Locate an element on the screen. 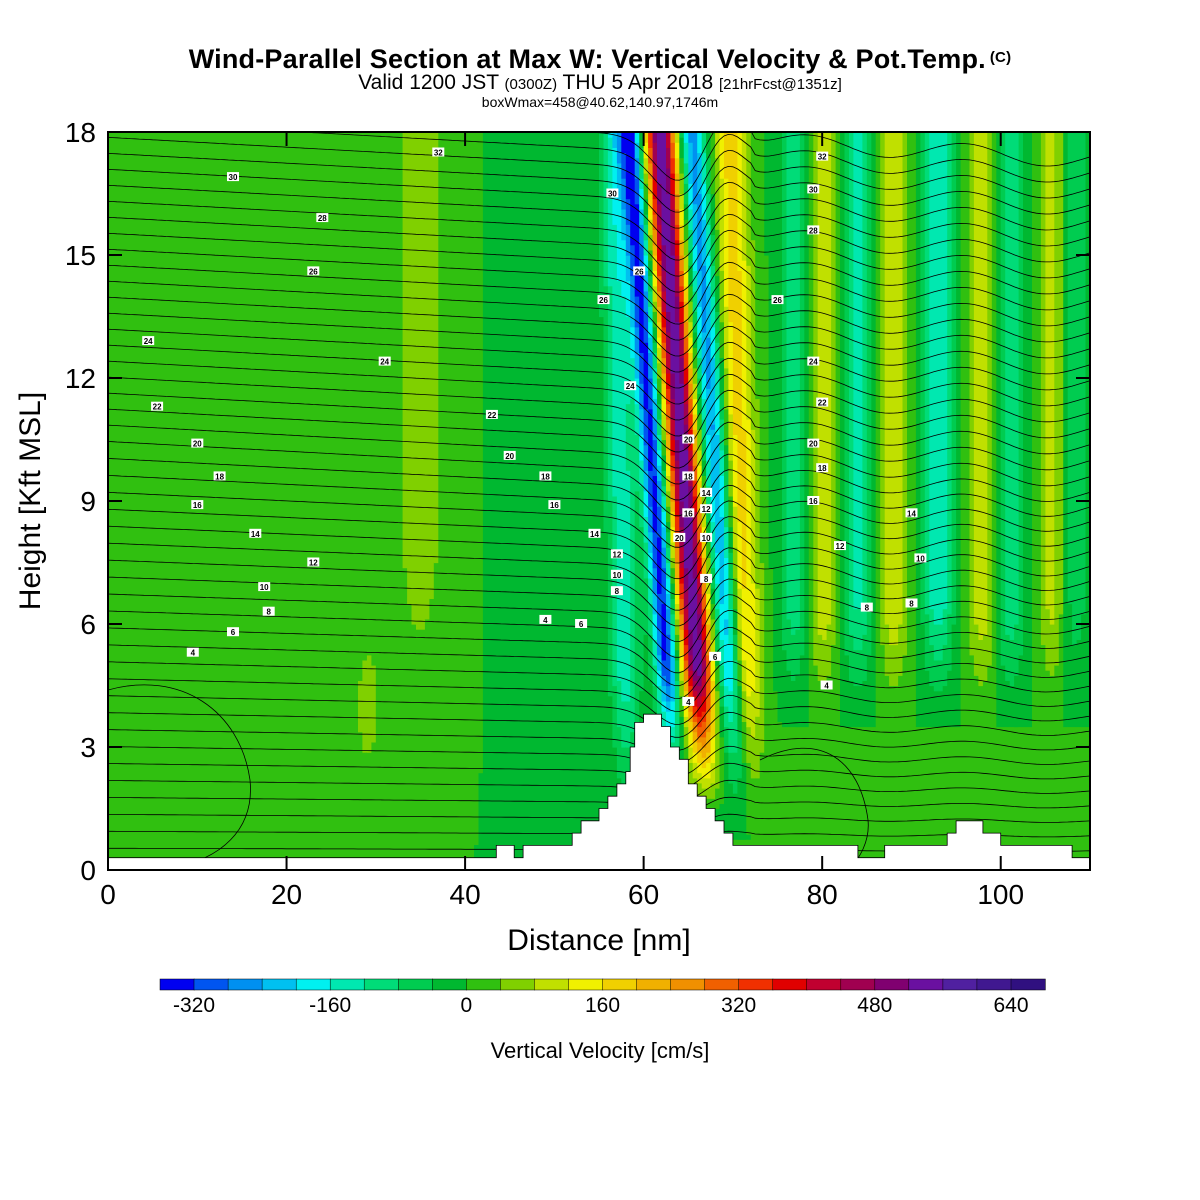 The height and width of the screenshot is (1200, 1200). theta-contour is located at coordinates (599, 254).